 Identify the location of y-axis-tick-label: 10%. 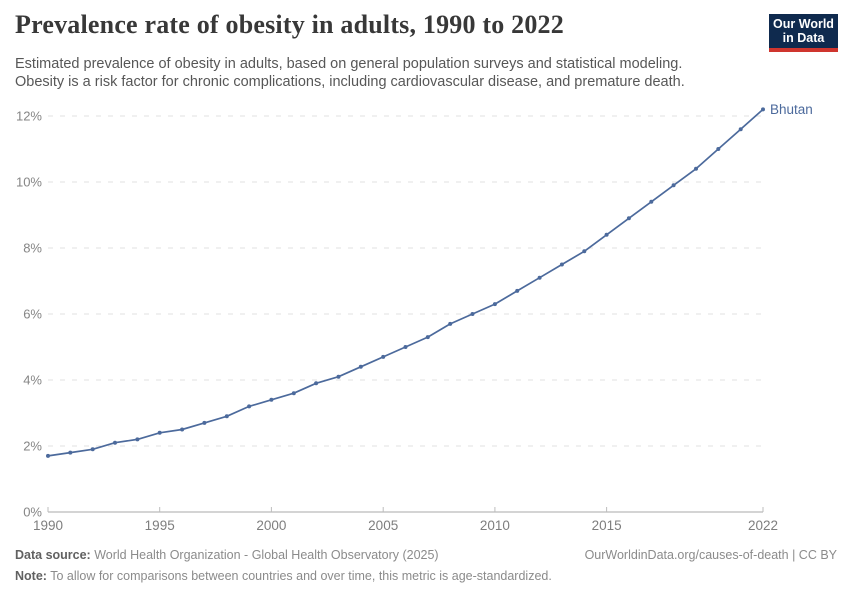
(29, 182).